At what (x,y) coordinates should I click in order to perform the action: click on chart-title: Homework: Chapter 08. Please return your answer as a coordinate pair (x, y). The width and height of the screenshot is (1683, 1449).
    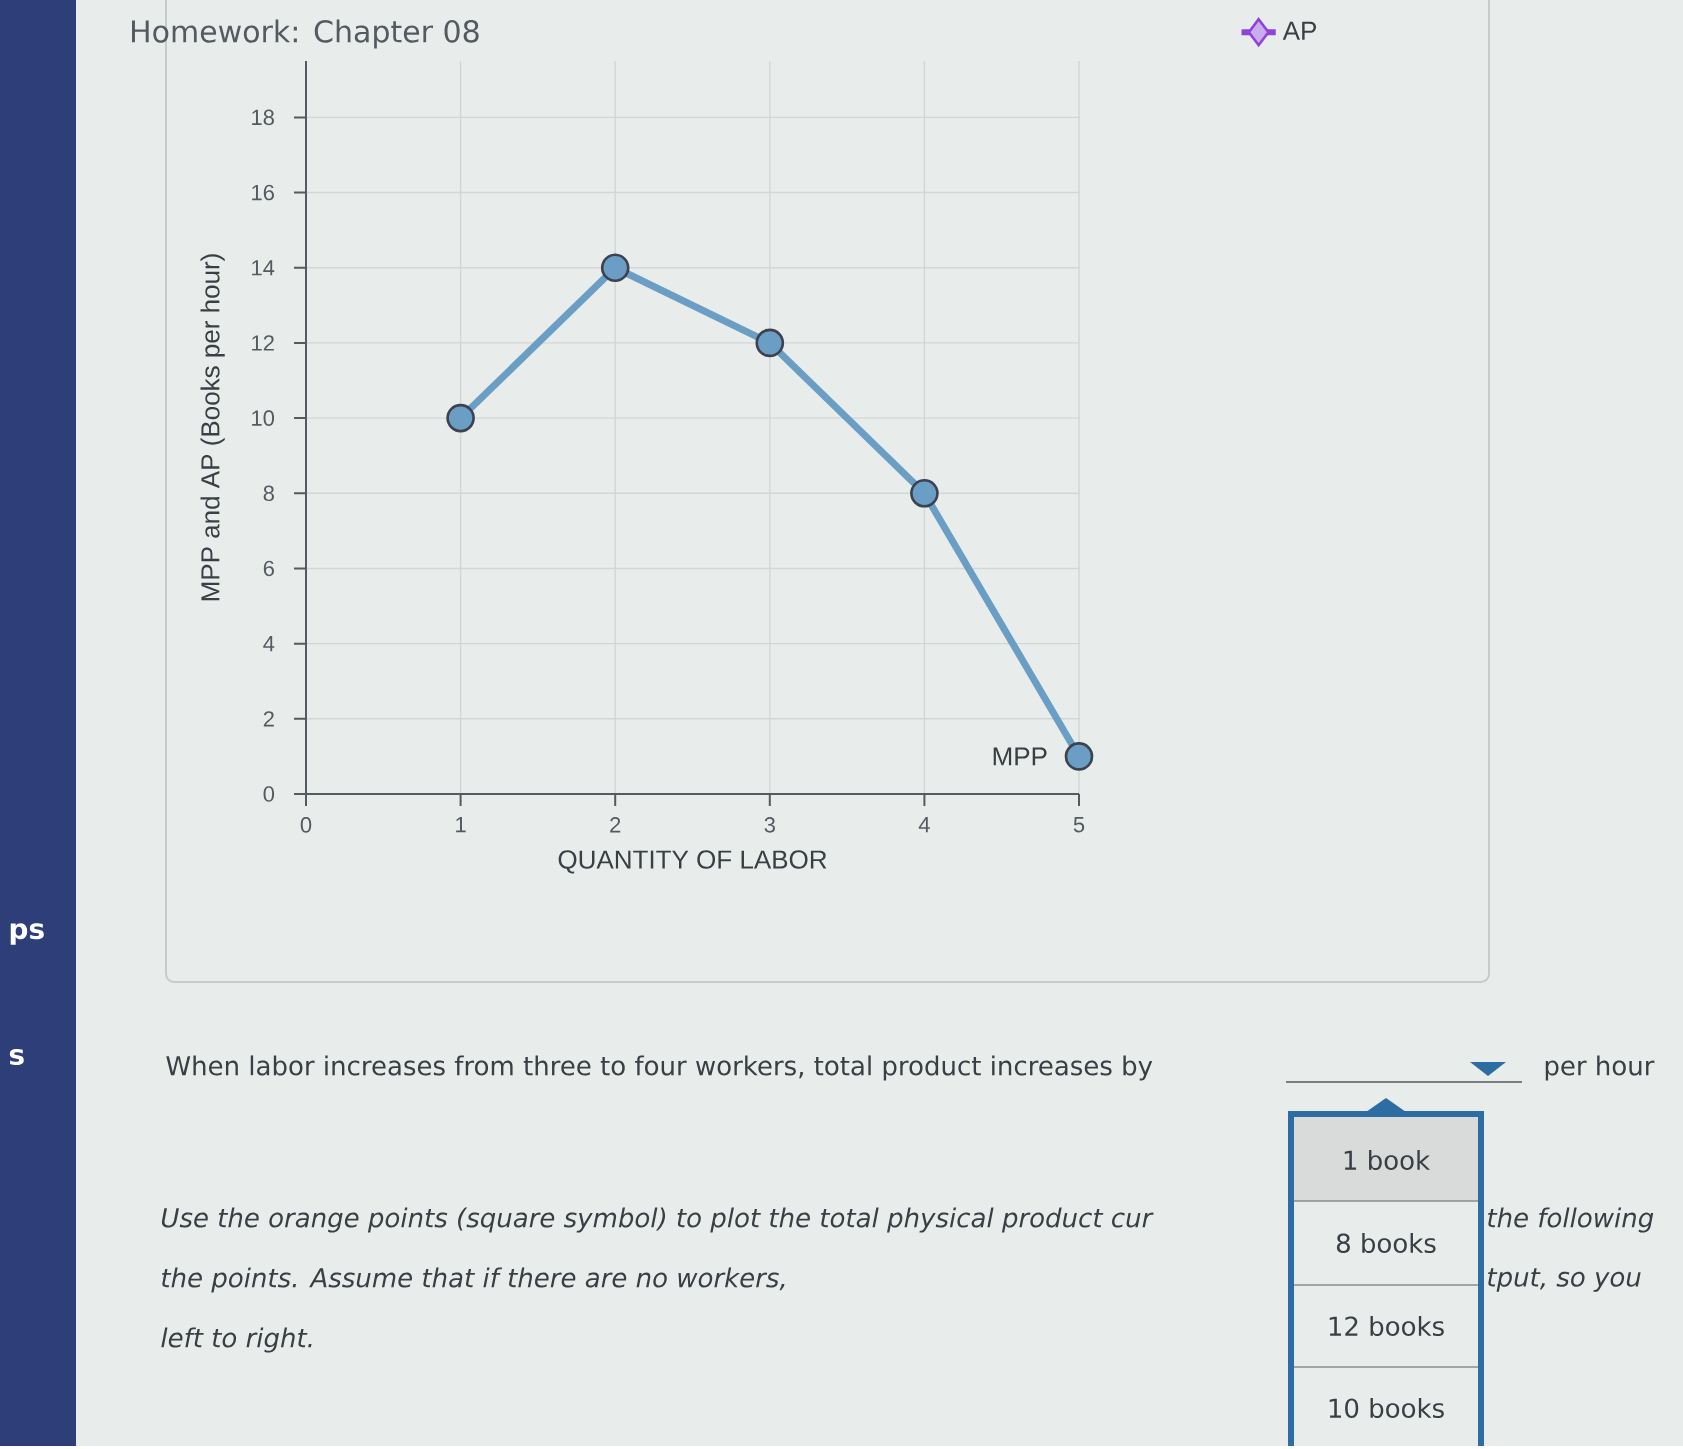
    Looking at the image, I should click on (305, 34).